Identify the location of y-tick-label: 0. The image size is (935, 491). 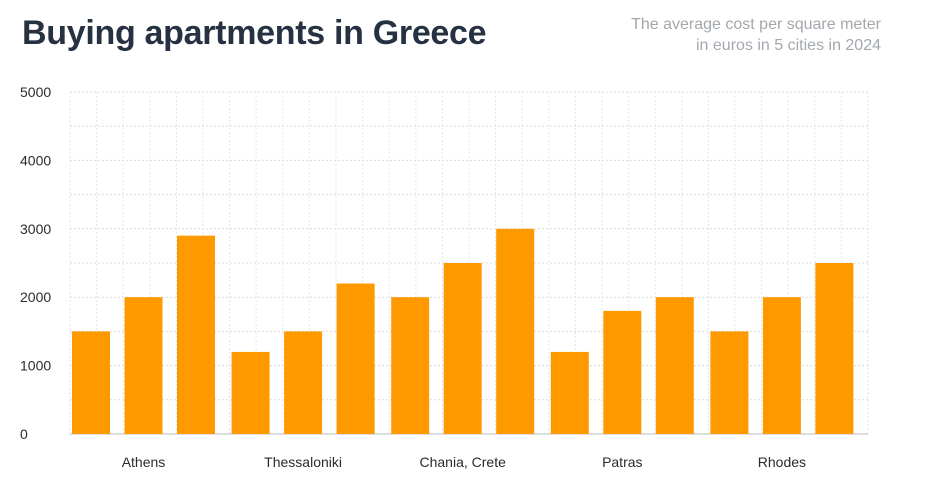
(24, 434).